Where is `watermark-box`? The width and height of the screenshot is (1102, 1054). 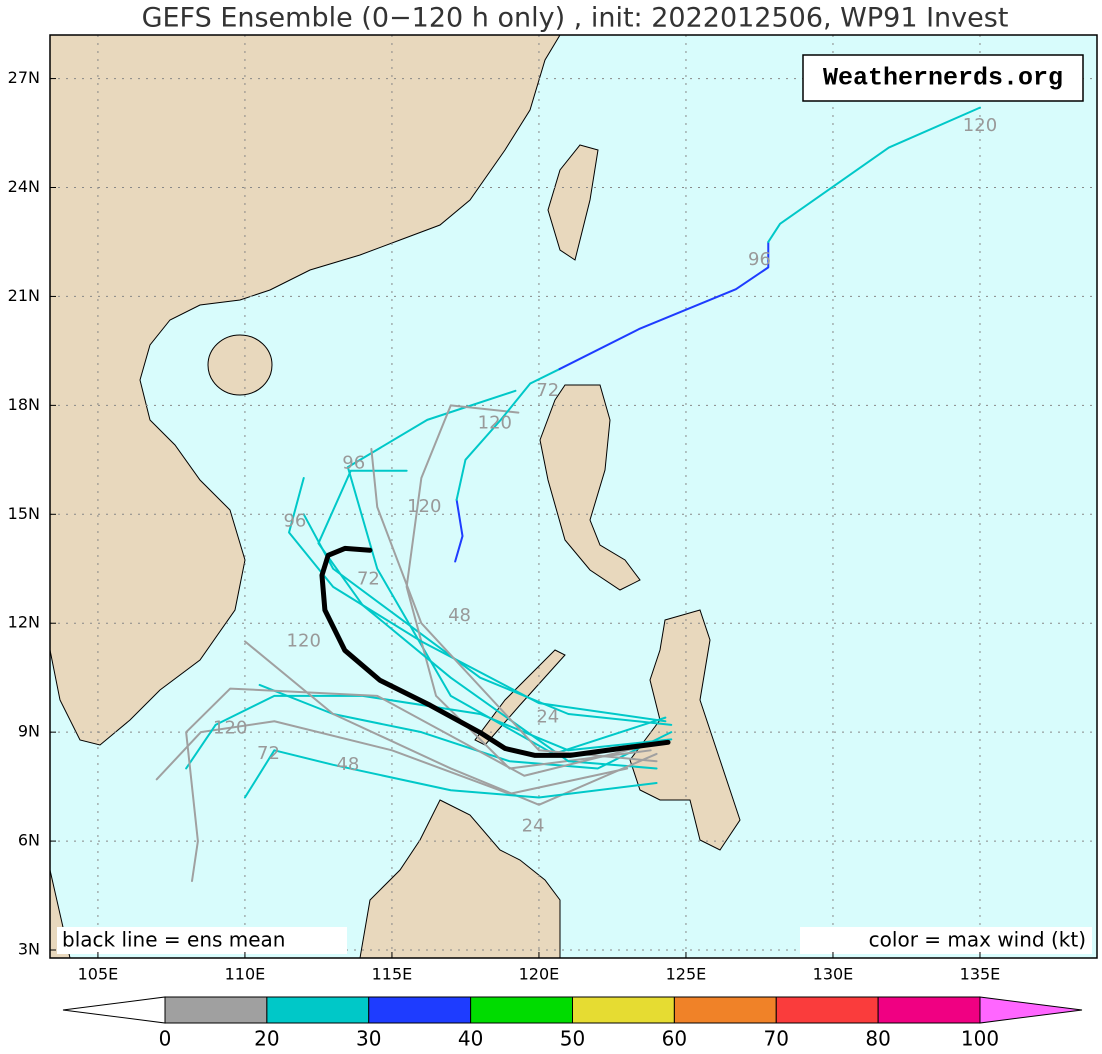
watermark-box is located at coordinates (943, 78).